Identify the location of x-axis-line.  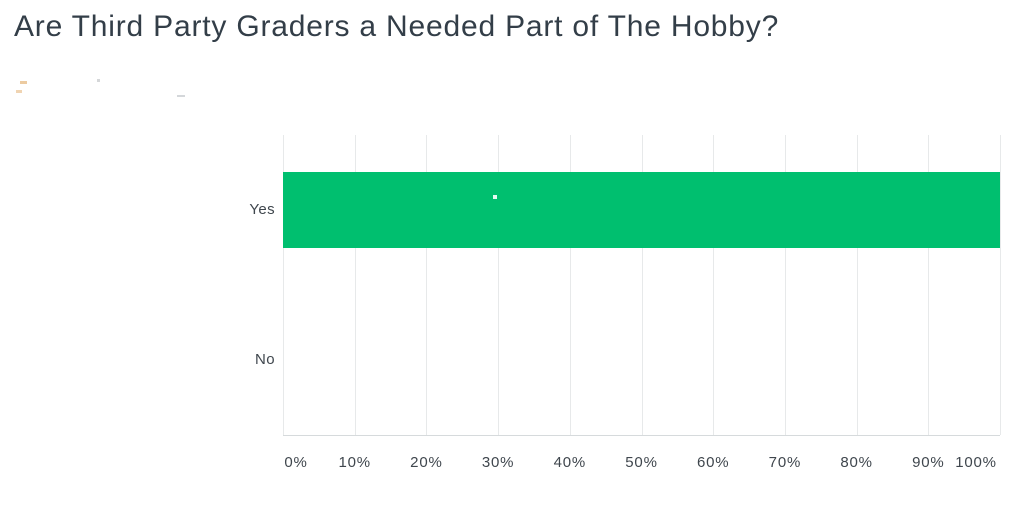
(641, 435).